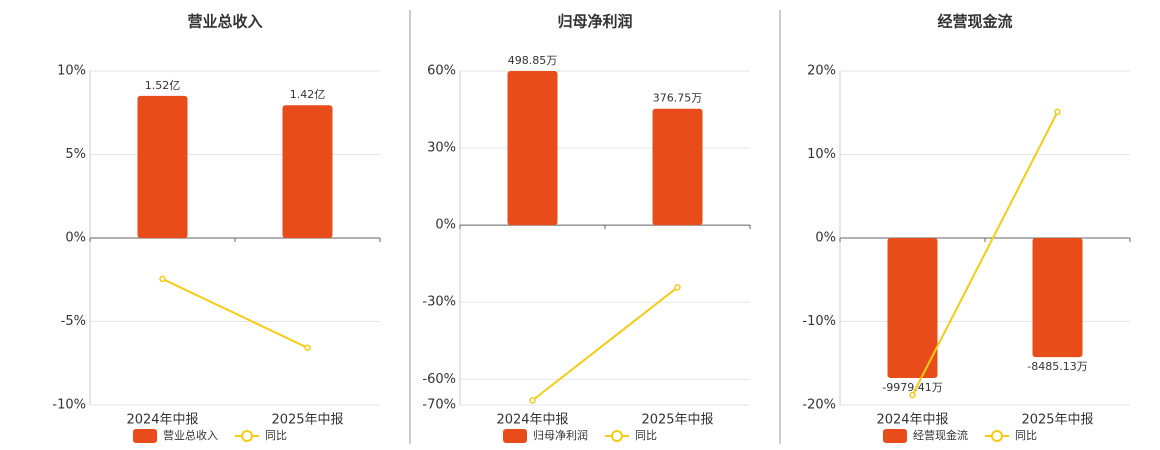 The width and height of the screenshot is (1160, 450). I want to click on legend-label: 营业总收入, so click(190, 435).